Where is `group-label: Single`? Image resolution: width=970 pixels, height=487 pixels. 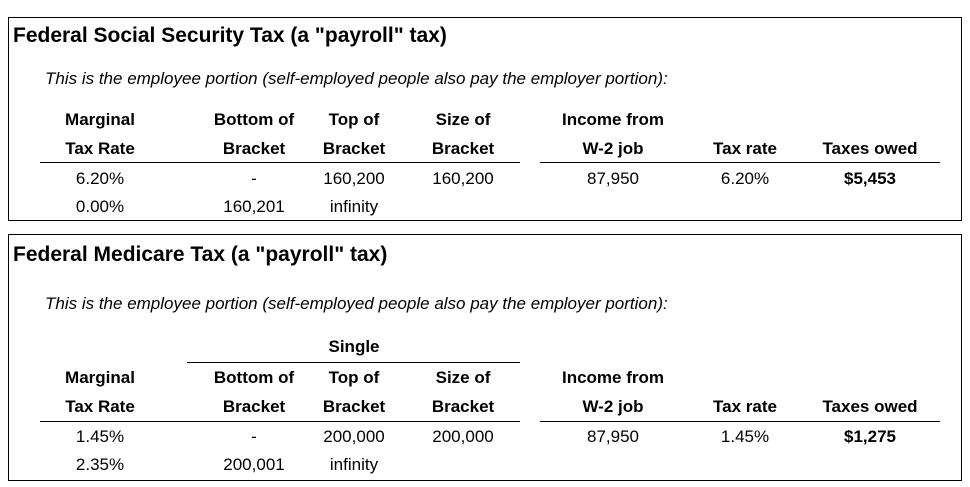
group-label: Single is located at coordinates (354, 346).